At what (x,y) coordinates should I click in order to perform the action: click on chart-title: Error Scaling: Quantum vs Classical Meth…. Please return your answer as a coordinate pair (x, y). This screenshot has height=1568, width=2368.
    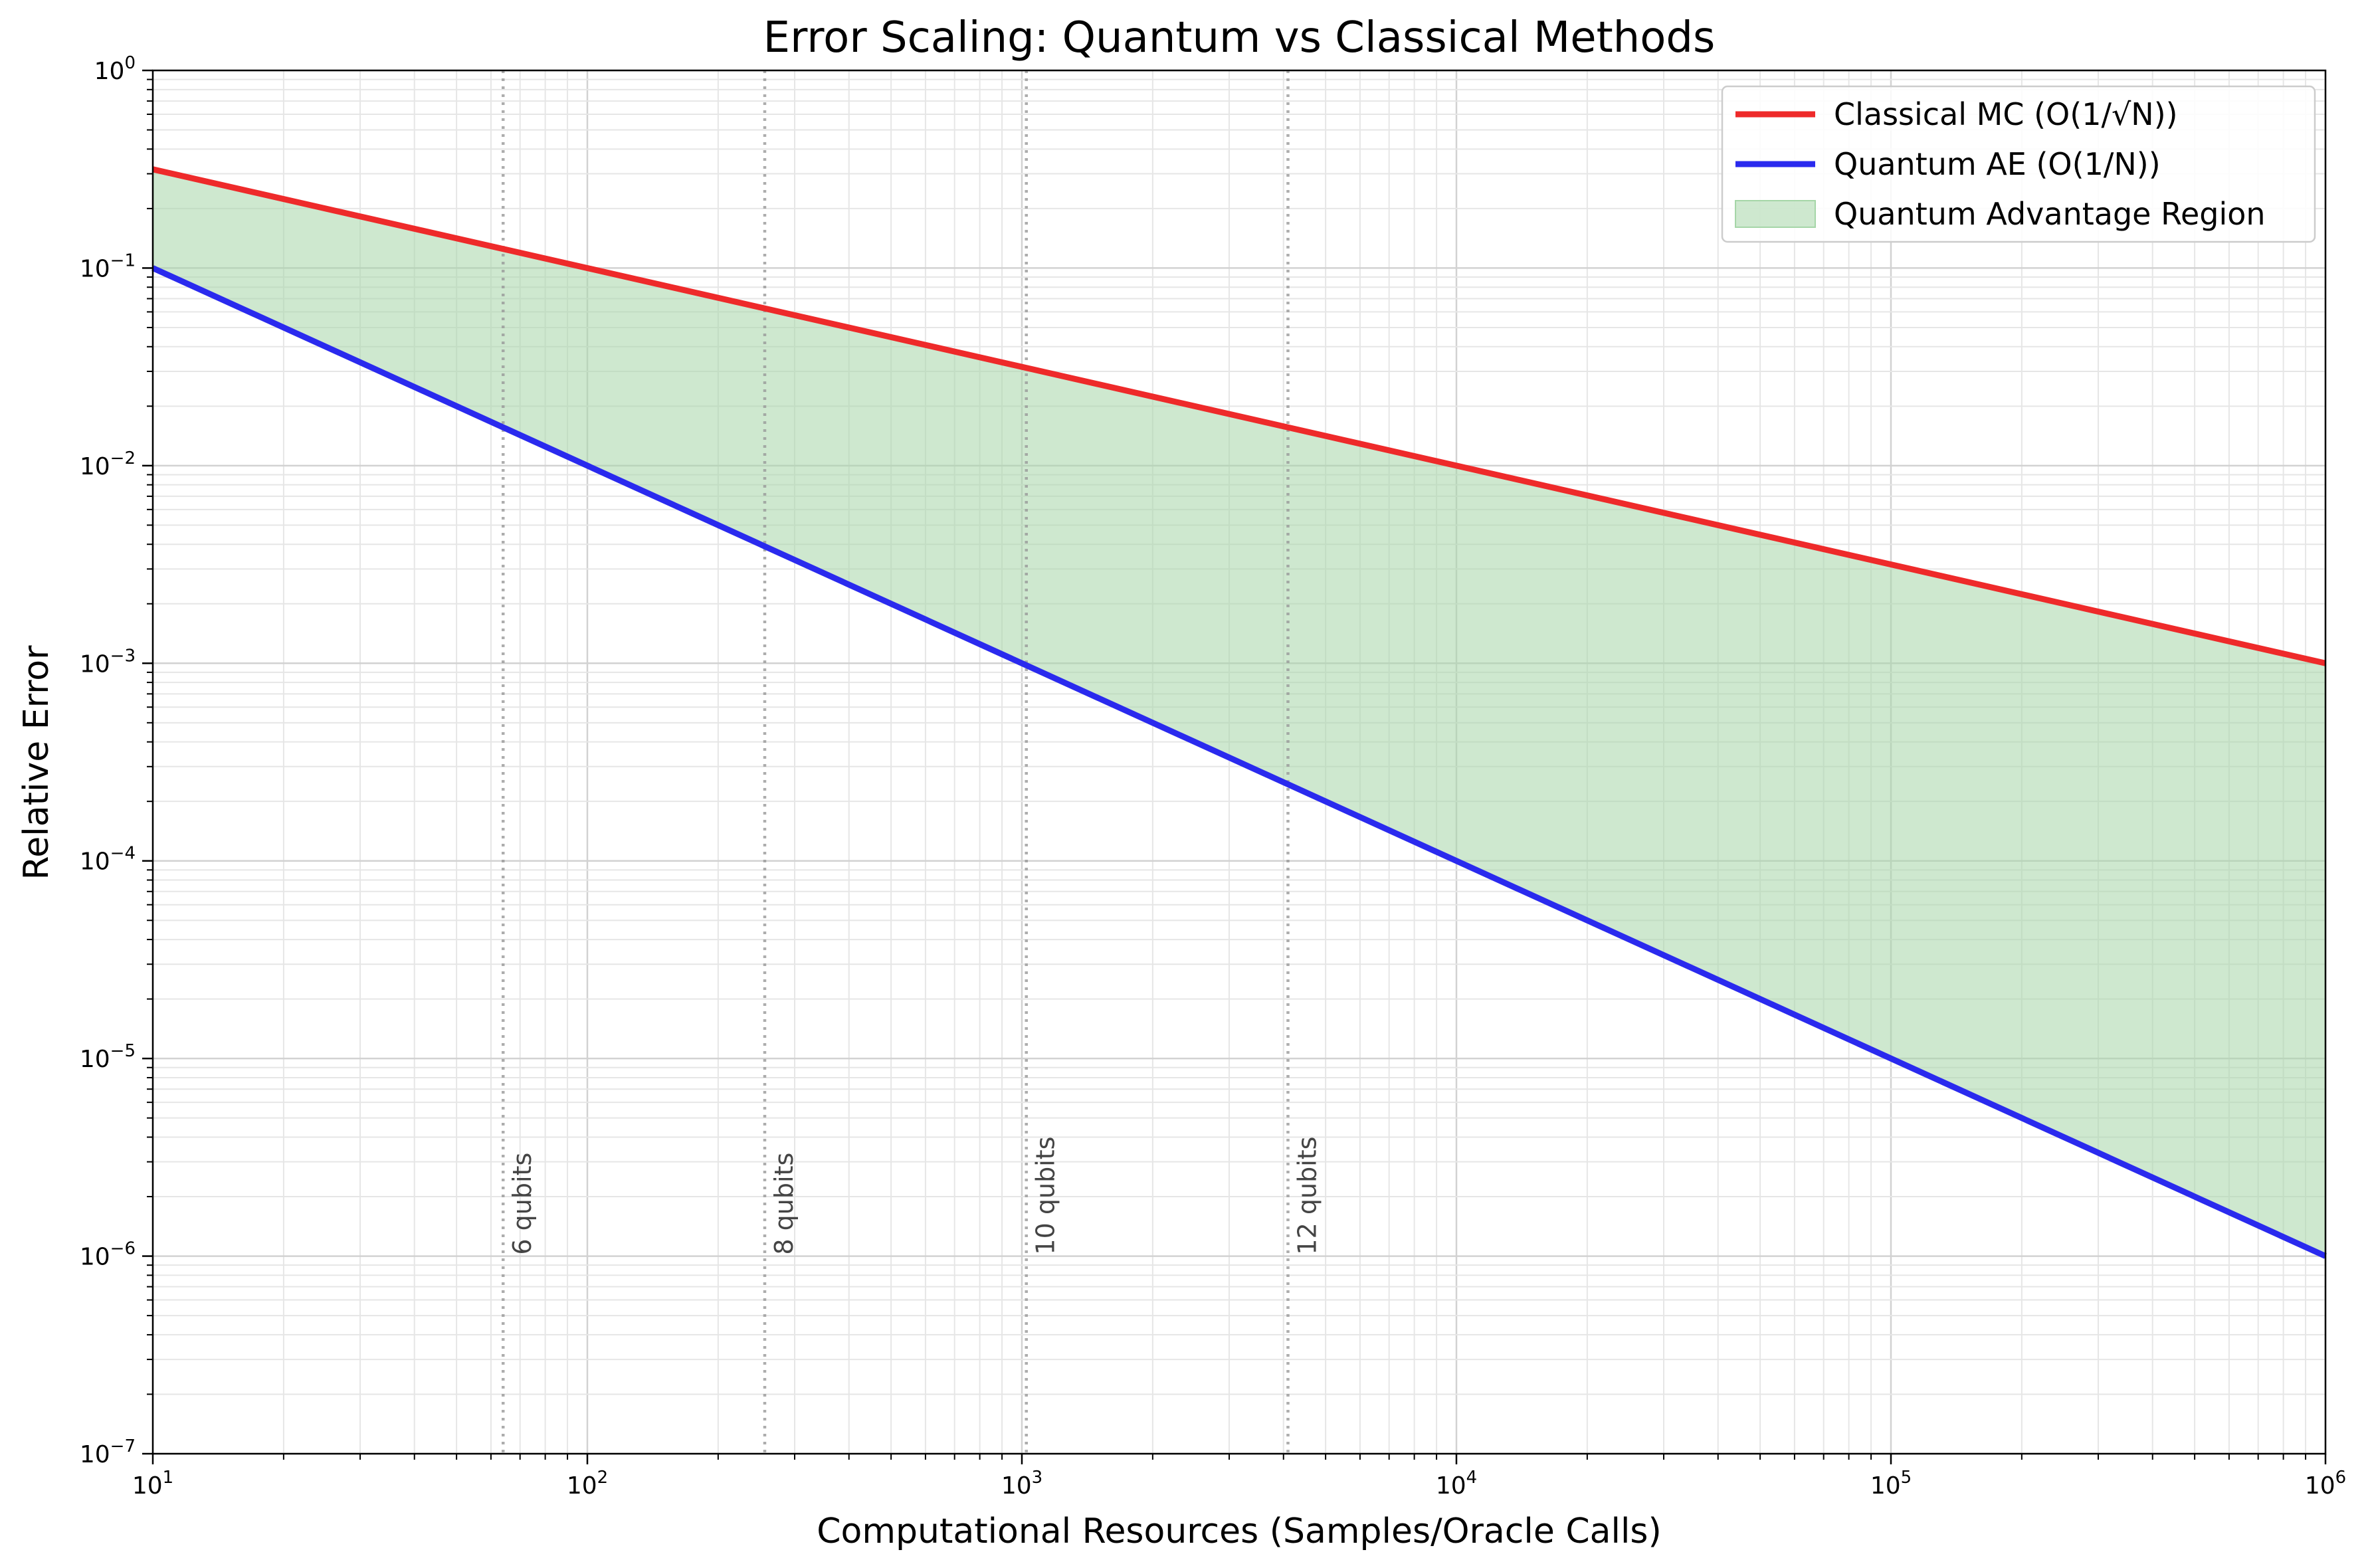
    Looking at the image, I should click on (1239, 37).